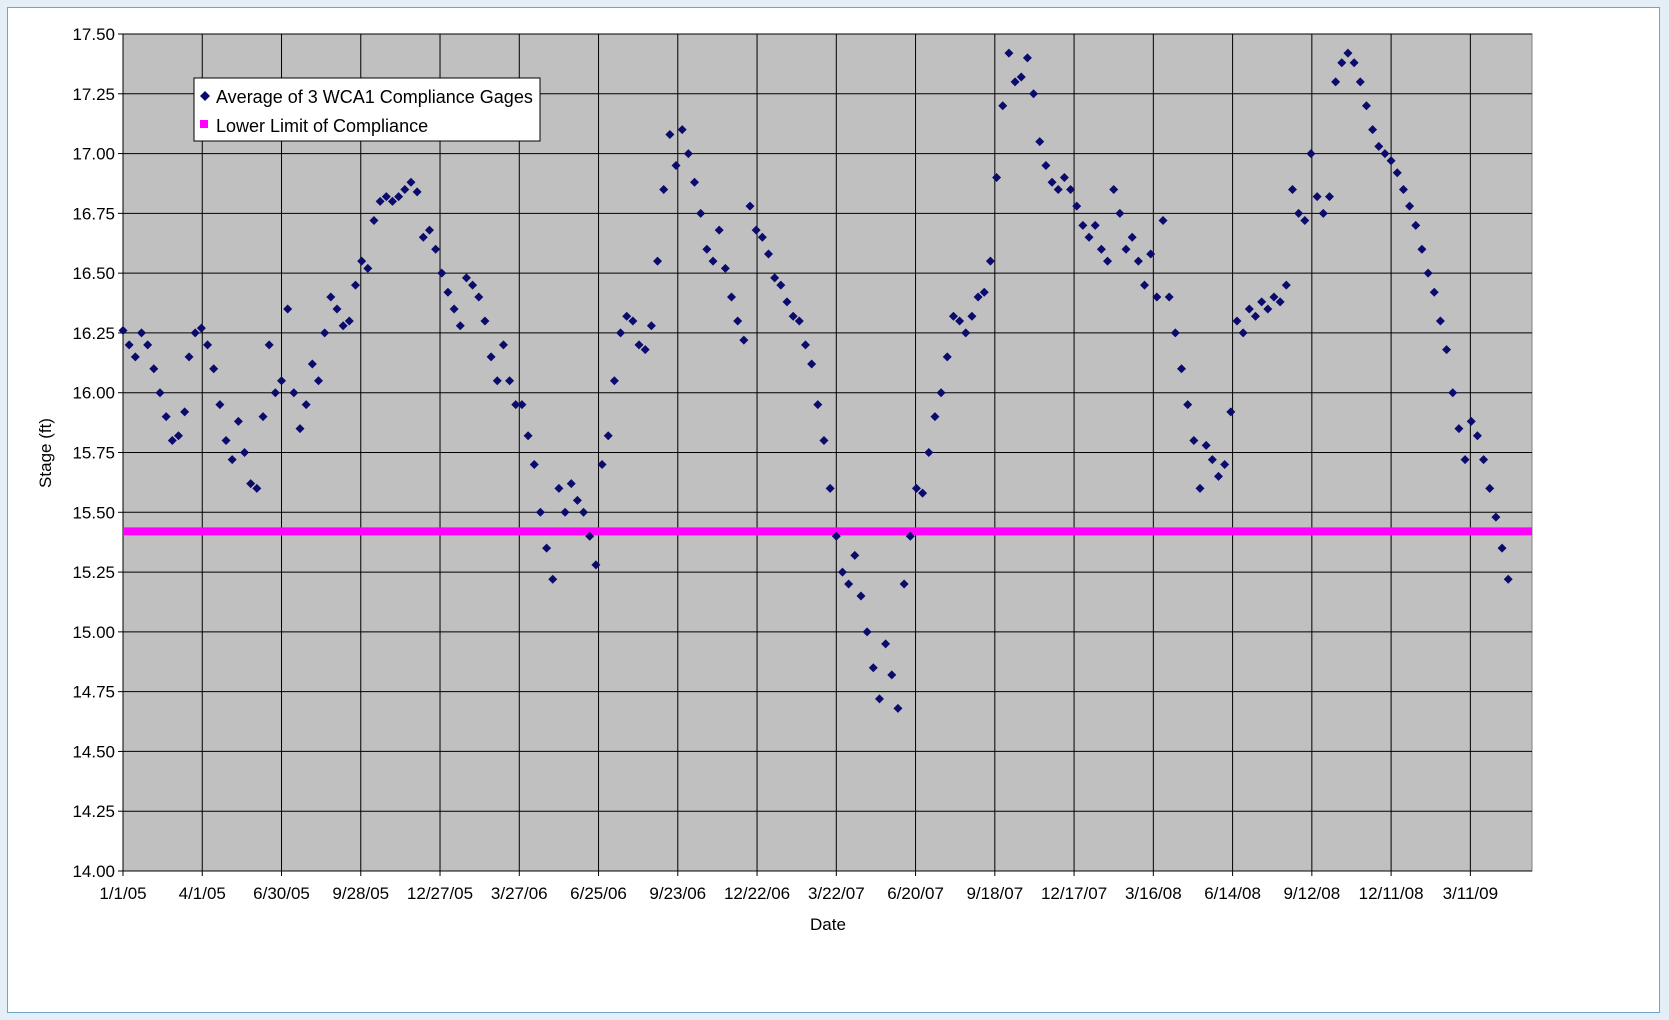 The height and width of the screenshot is (1020, 1669). What do you see at coordinates (360, 893) in the screenshot?
I see `x-tick-label: 9/28/05` at bounding box center [360, 893].